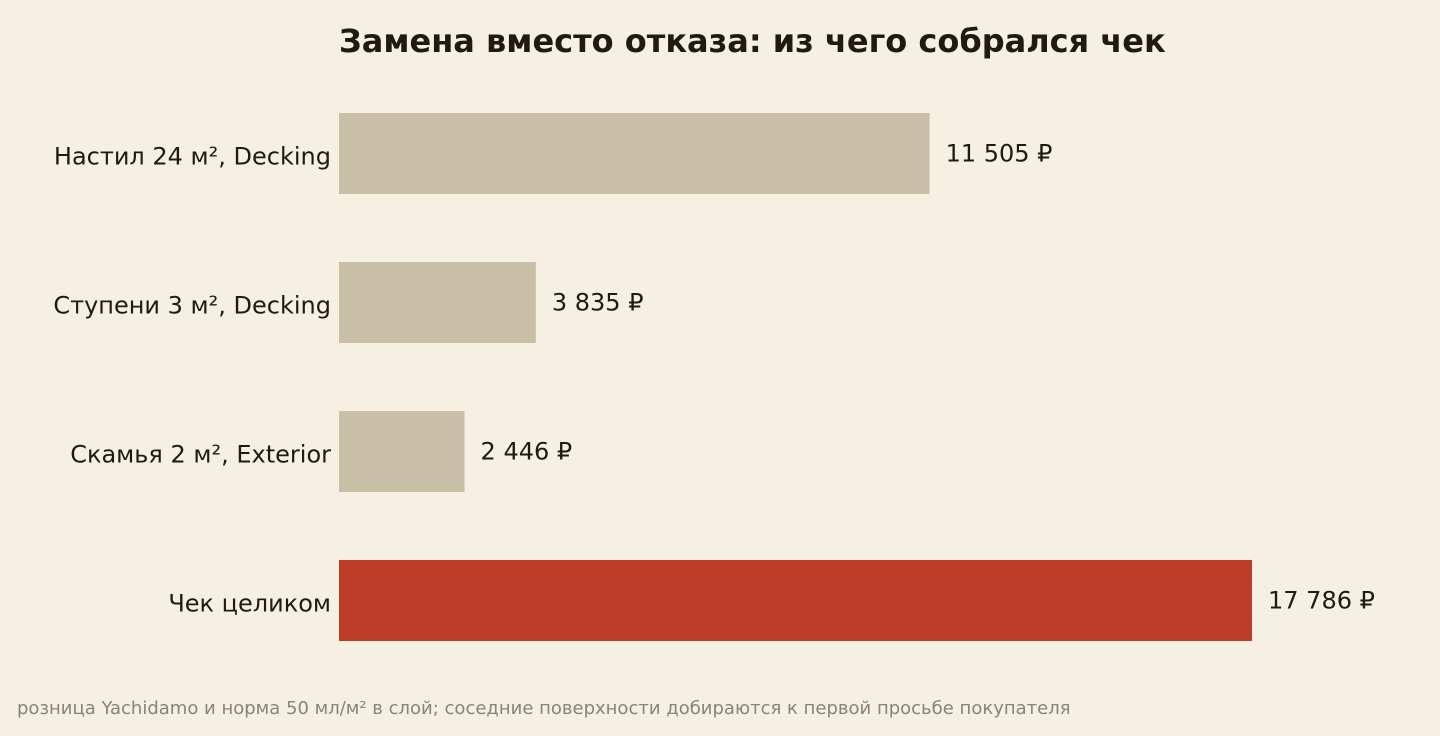  Describe the element at coordinates (192, 306) in the screenshot. I see `category-label: Ступени 3 м², Decking` at that location.